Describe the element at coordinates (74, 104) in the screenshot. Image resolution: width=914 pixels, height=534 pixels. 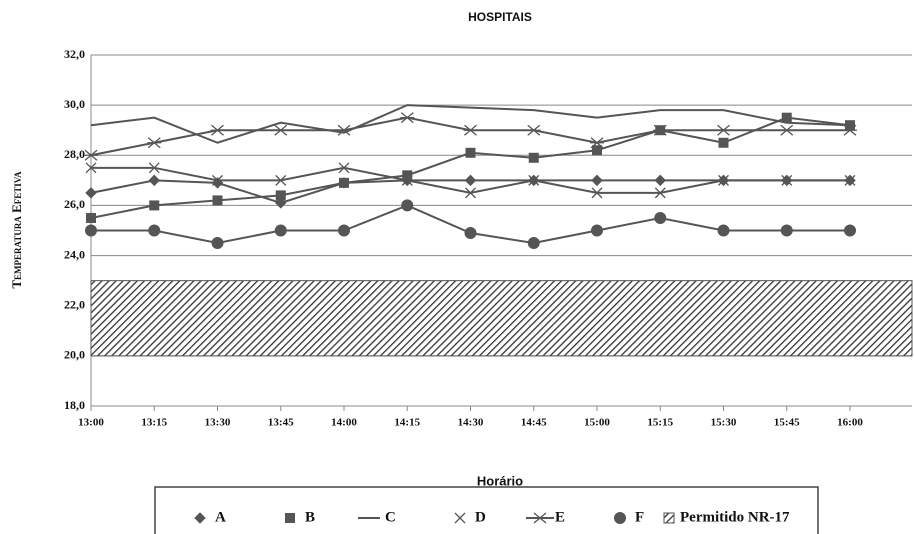
I see `y-tick-label: 30,0` at that location.